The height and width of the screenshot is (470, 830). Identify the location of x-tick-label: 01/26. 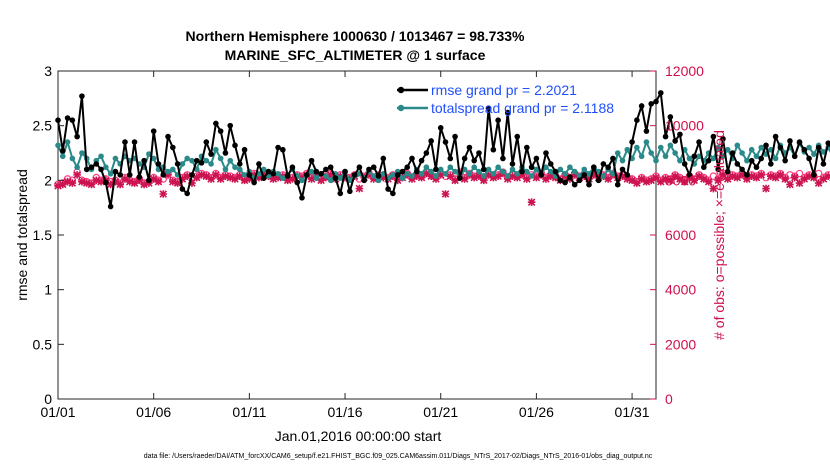
(536, 412).